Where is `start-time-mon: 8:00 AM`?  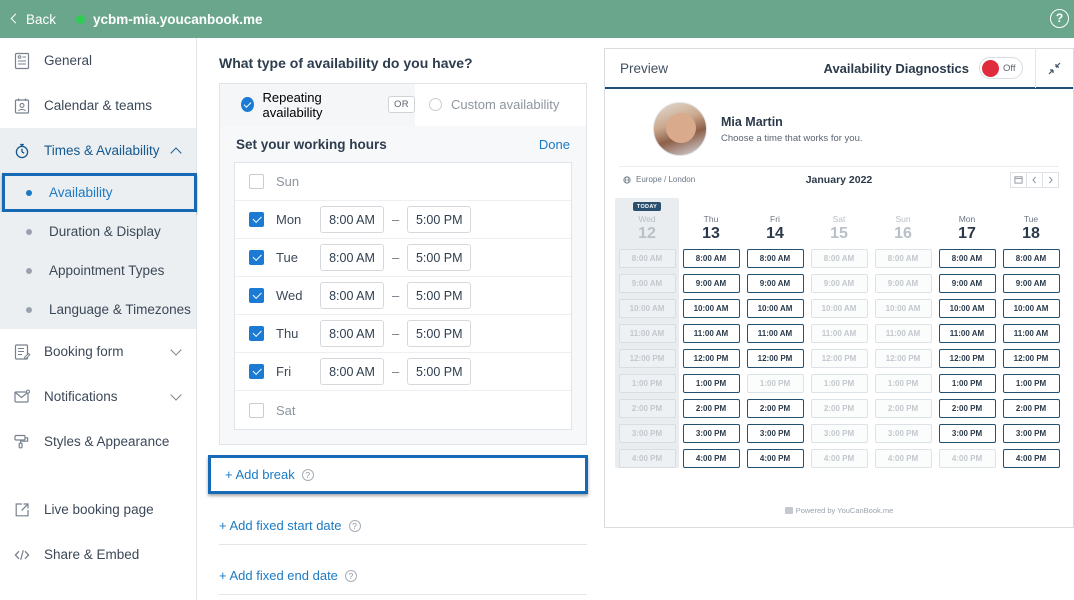
start-time-mon: 8:00 AM is located at coordinates (352, 219).